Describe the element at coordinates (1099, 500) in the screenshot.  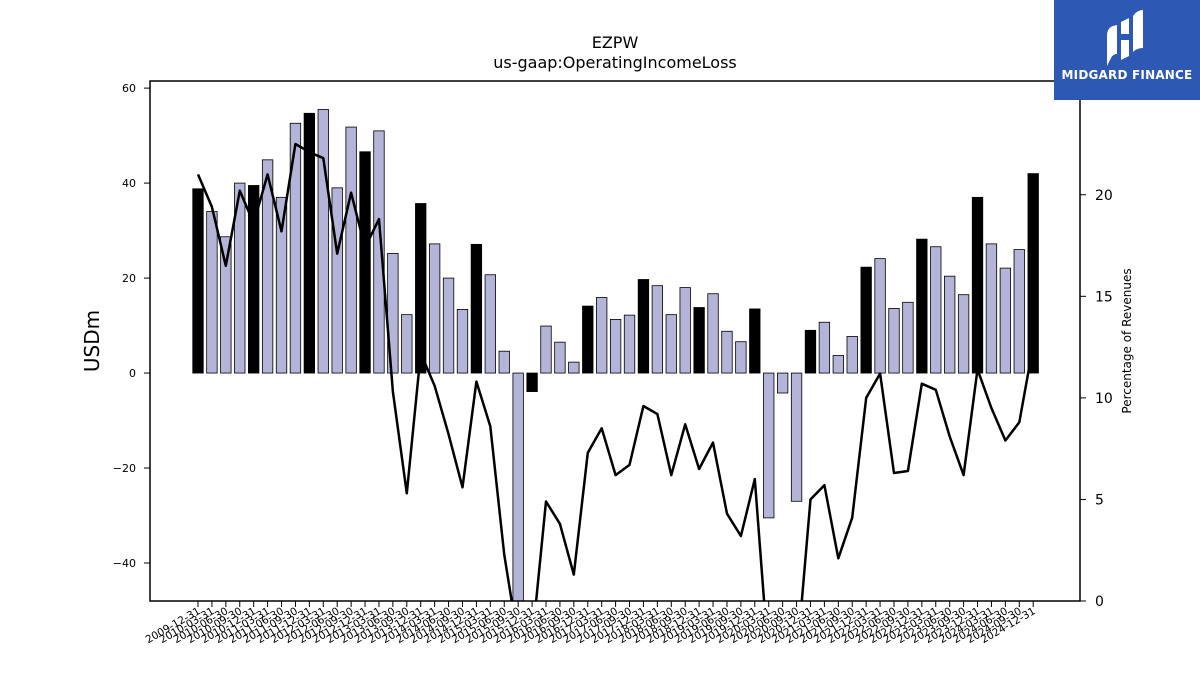
I see `y2-tick-label: 5` at that location.